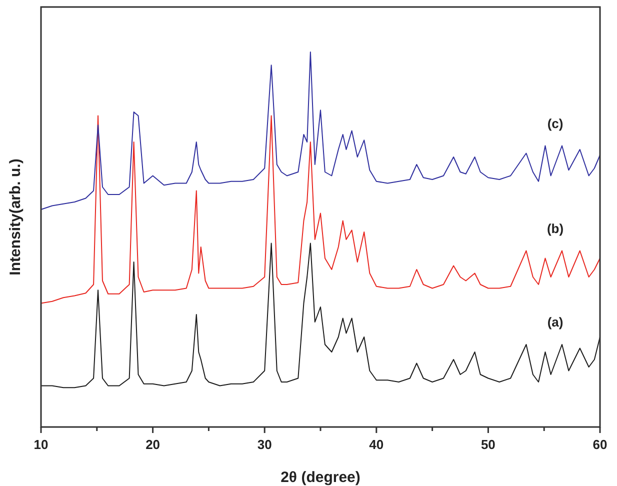 This screenshot has height=486, width=617. Describe the element at coordinates (153, 444) in the screenshot. I see `x-tick-label: 20` at that location.